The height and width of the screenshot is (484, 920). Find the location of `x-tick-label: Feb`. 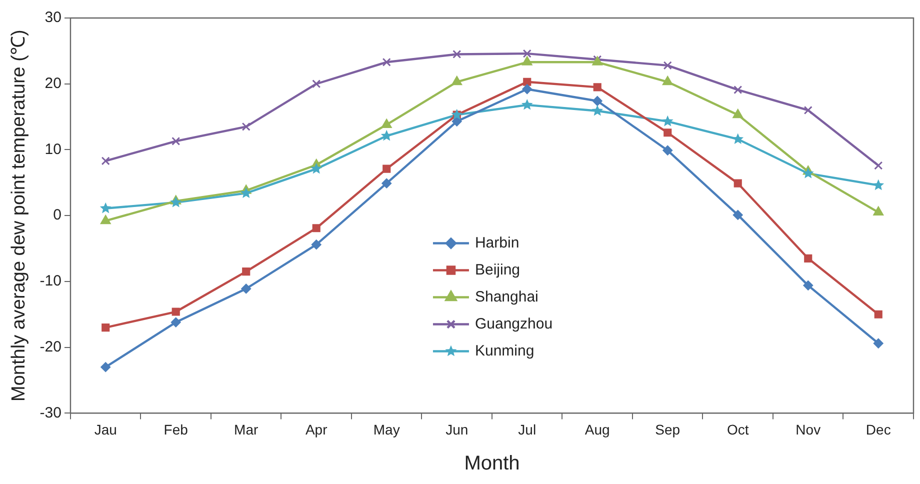

x-tick-label: Feb is located at coordinates (176, 429).